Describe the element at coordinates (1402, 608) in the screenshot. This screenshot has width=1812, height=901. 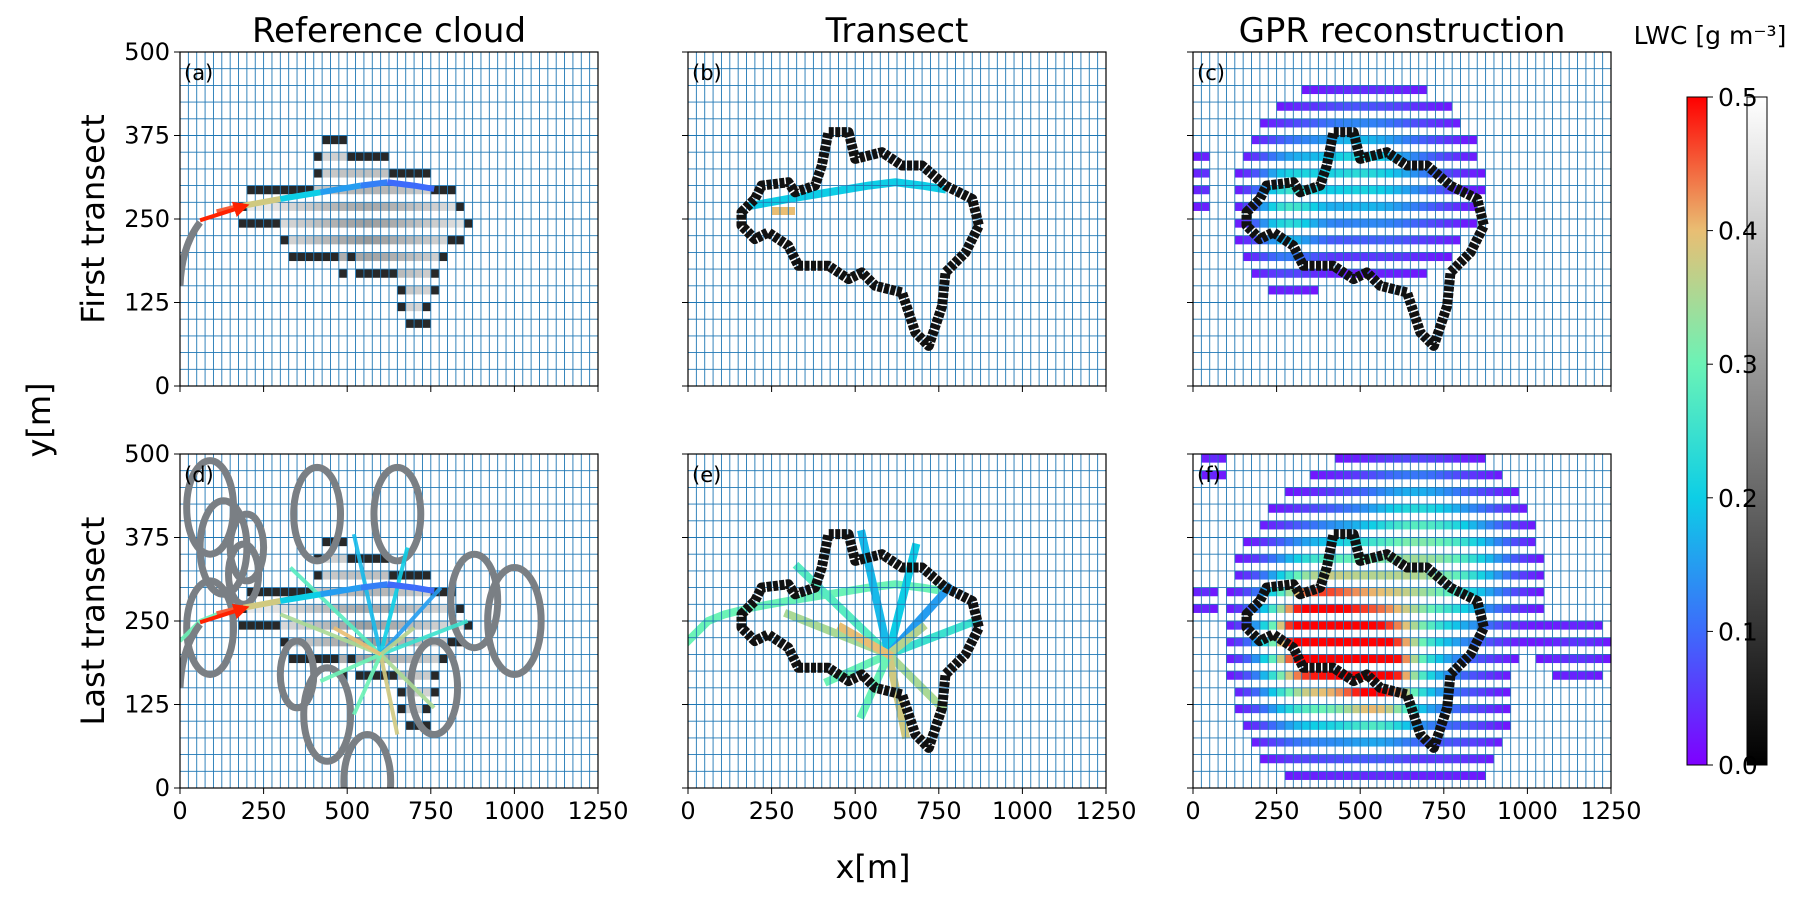
I see `gpr-field` at that location.